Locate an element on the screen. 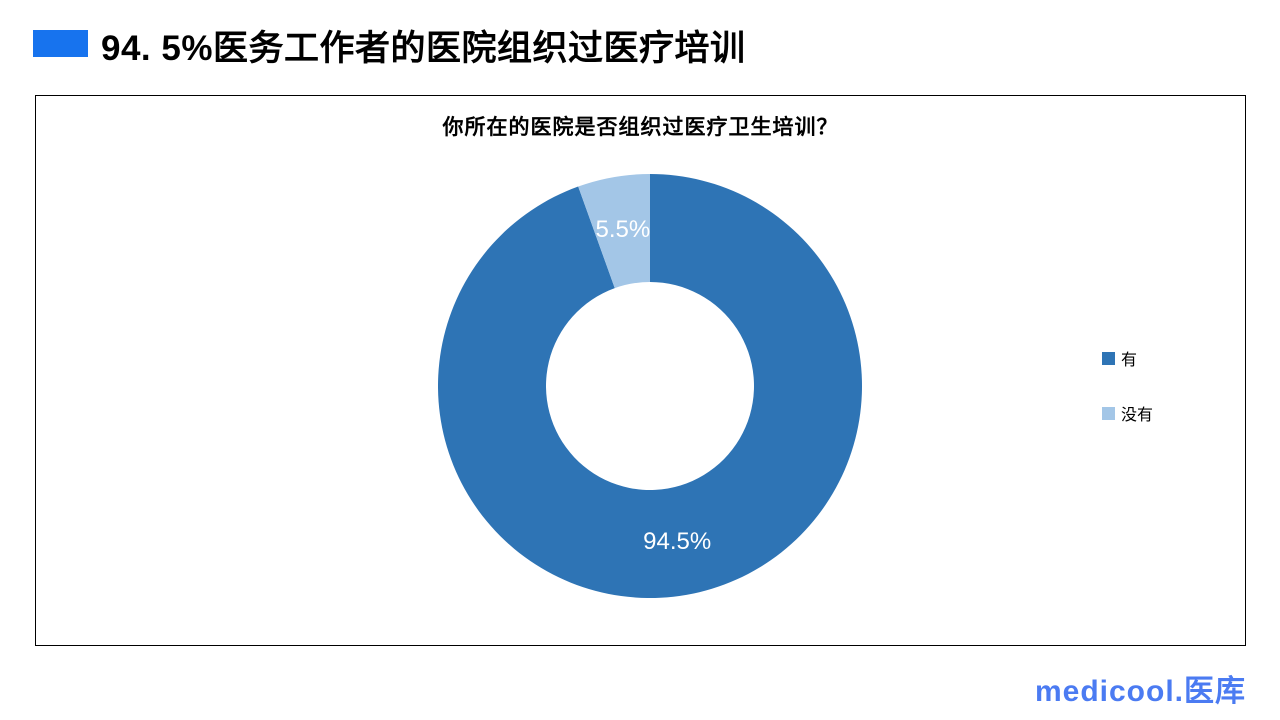 The image size is (1280, 720). legend-label: 没有 is located at coordinates (1137, 415).